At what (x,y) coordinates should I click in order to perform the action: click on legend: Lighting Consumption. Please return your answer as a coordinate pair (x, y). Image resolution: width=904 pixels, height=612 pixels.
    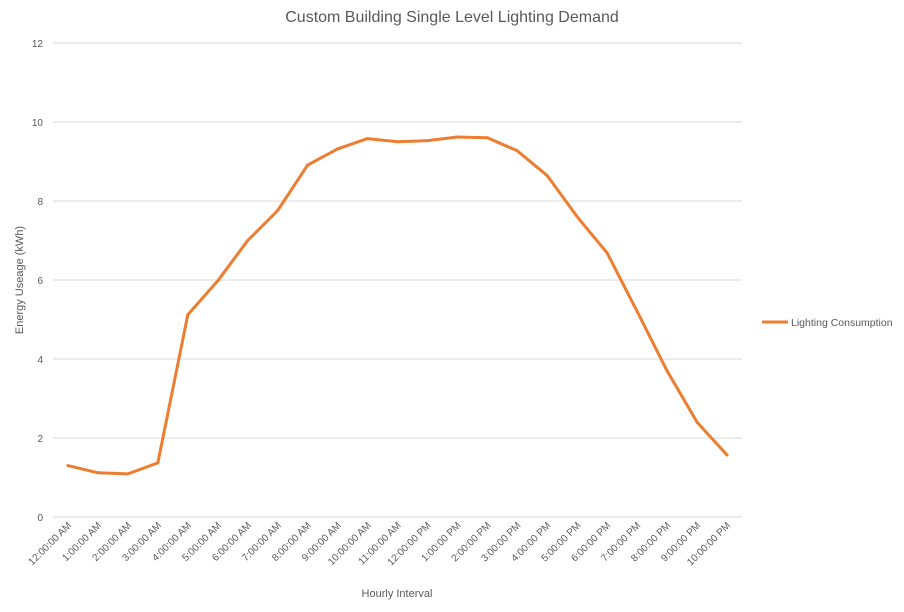
    Looking at the image, I should click on (827, 323).